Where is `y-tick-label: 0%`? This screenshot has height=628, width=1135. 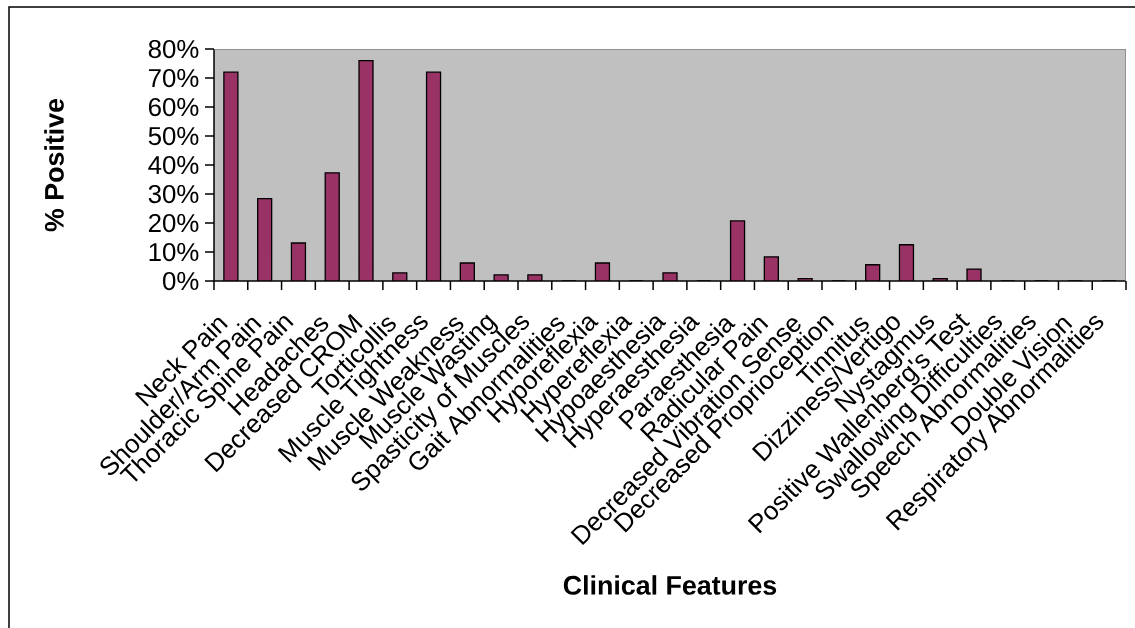 y-tick-label: 0% is located at coordinates (181, 281).